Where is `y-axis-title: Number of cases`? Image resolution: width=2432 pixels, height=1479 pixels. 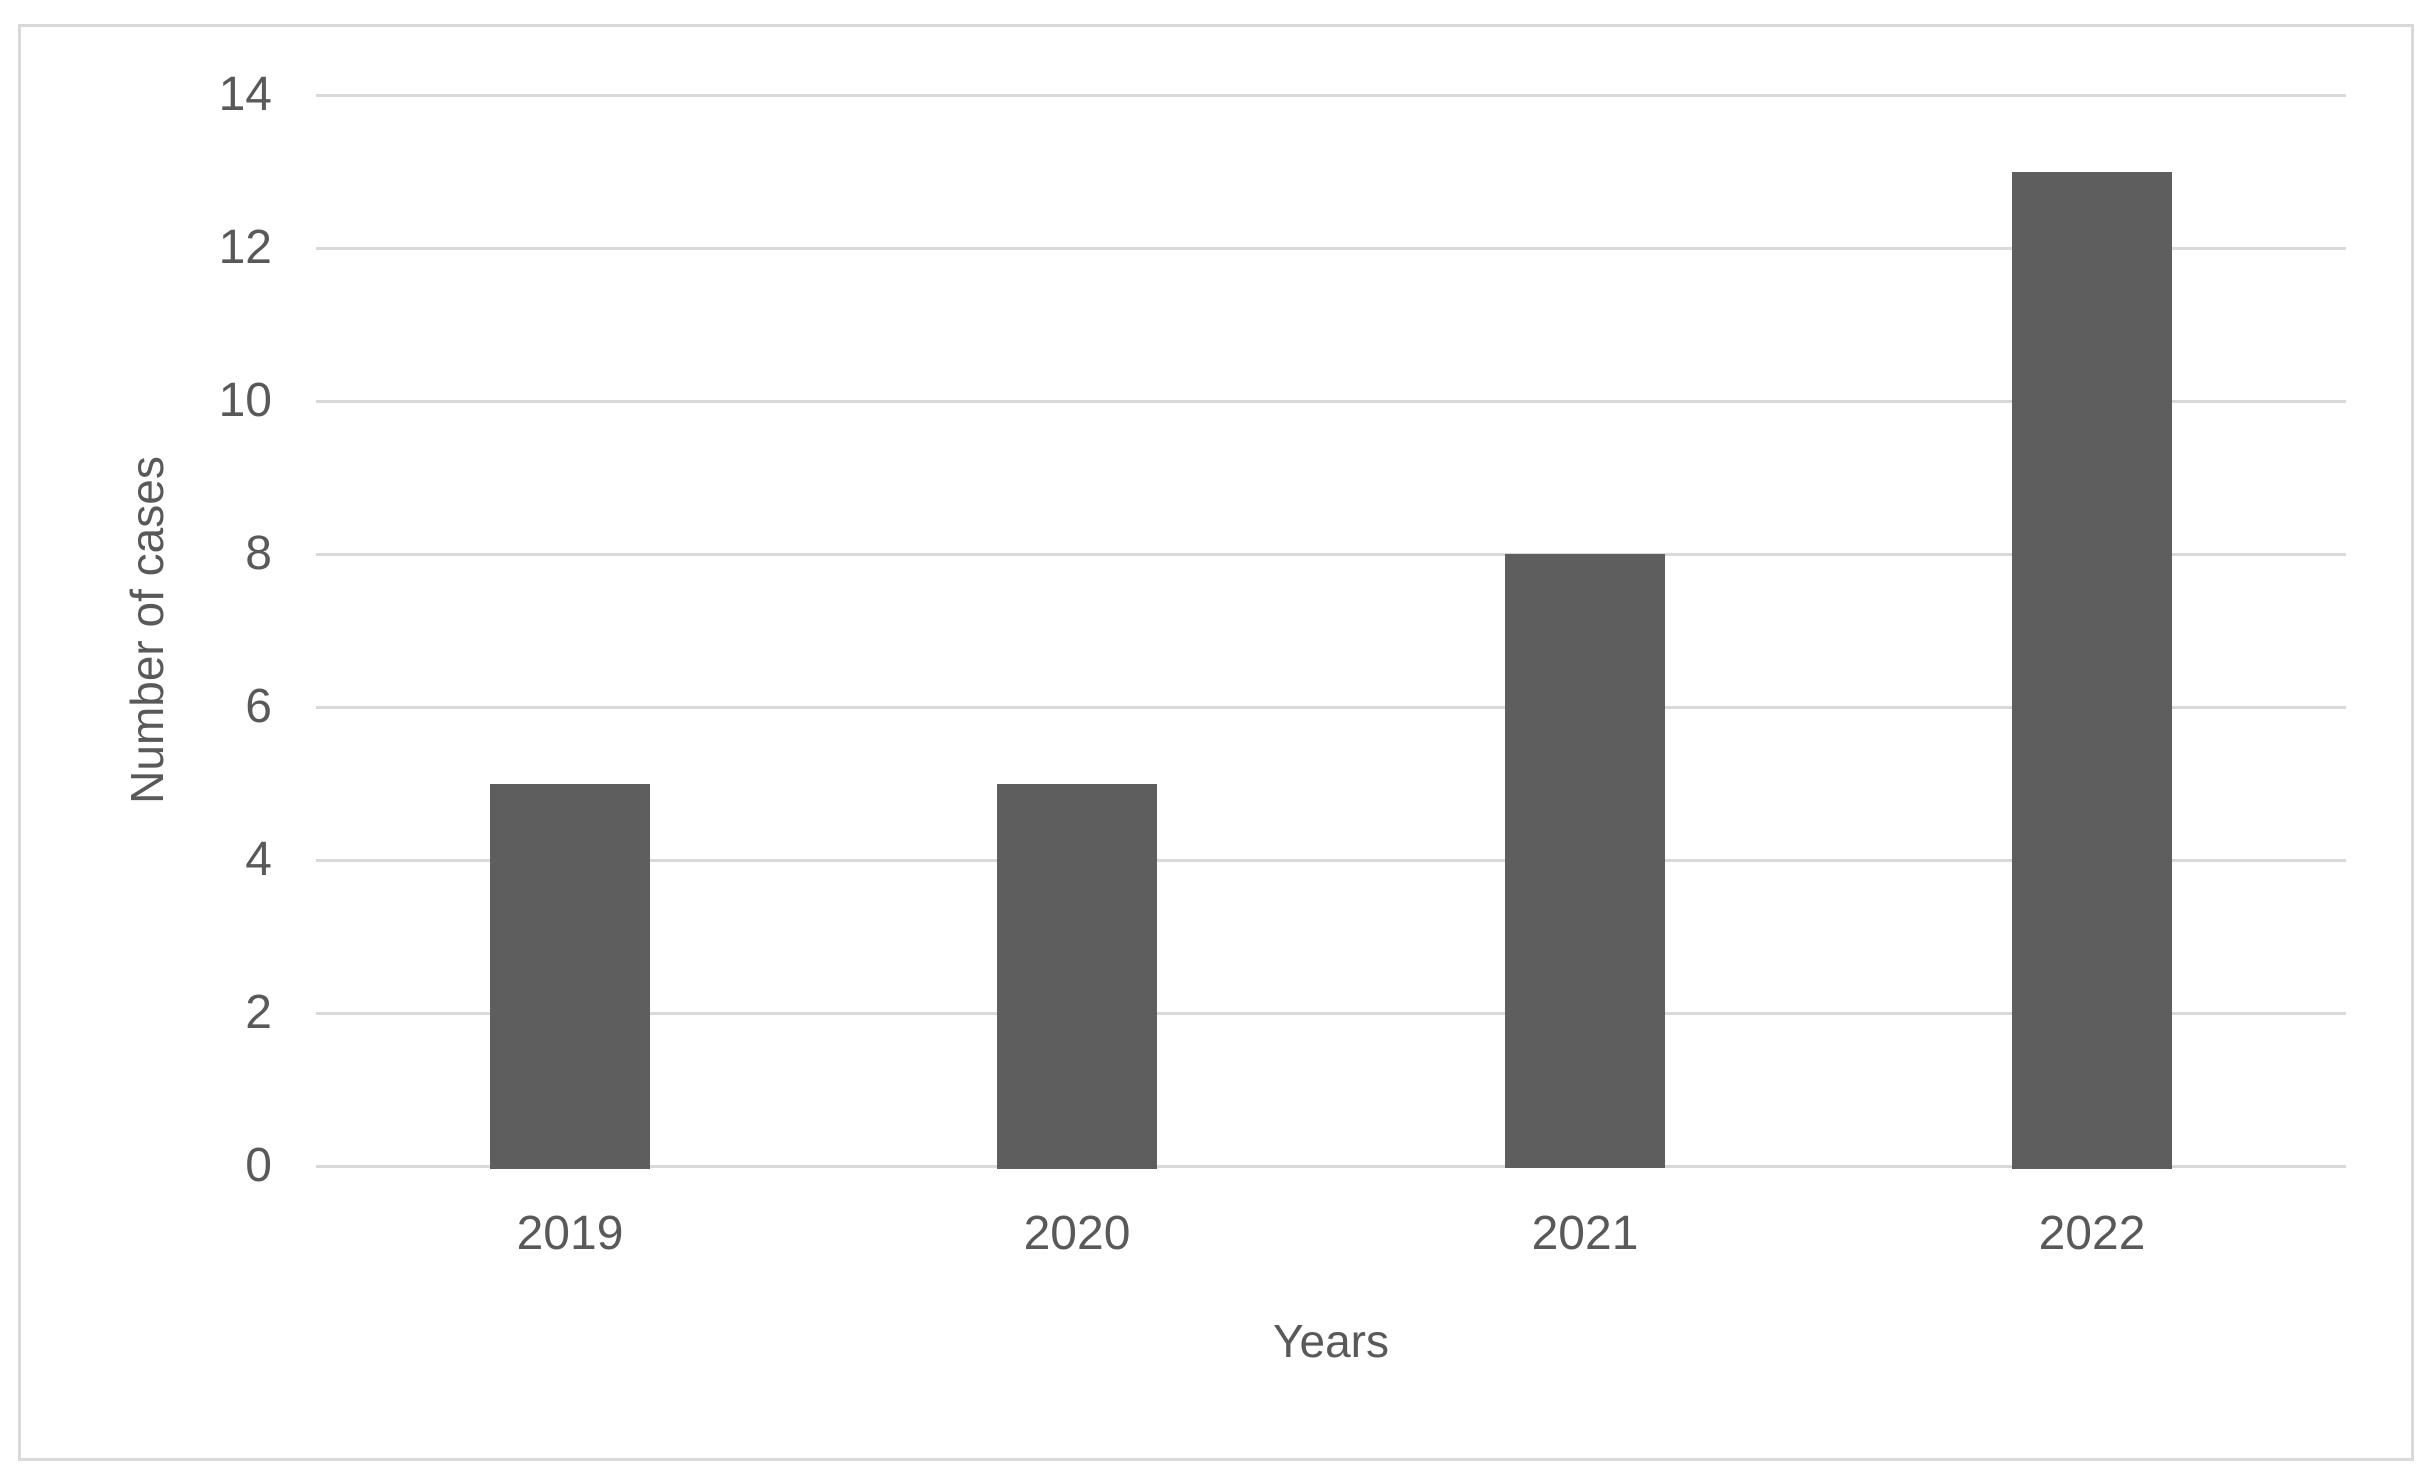
y-axis-title: Number of cases is located at coordinates (147, 630).